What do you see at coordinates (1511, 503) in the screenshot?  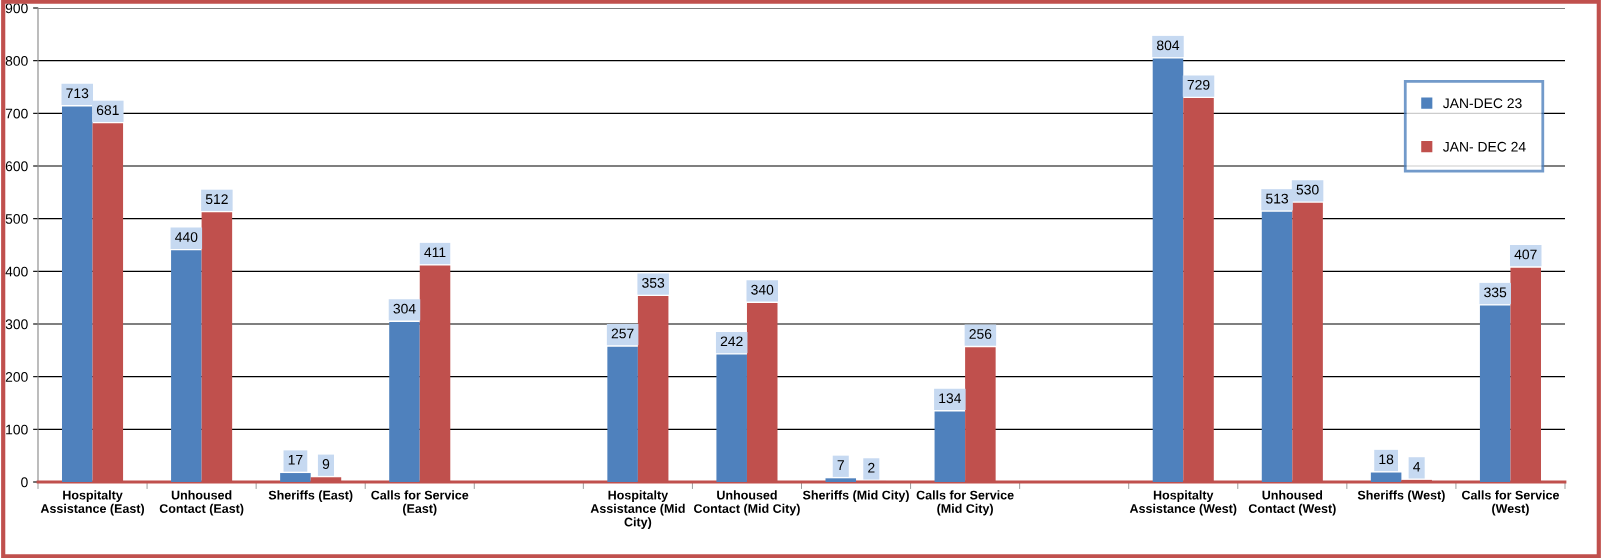 I see `x-tick-label: Calls for Service (West)` at bounding box center [1511, 503].